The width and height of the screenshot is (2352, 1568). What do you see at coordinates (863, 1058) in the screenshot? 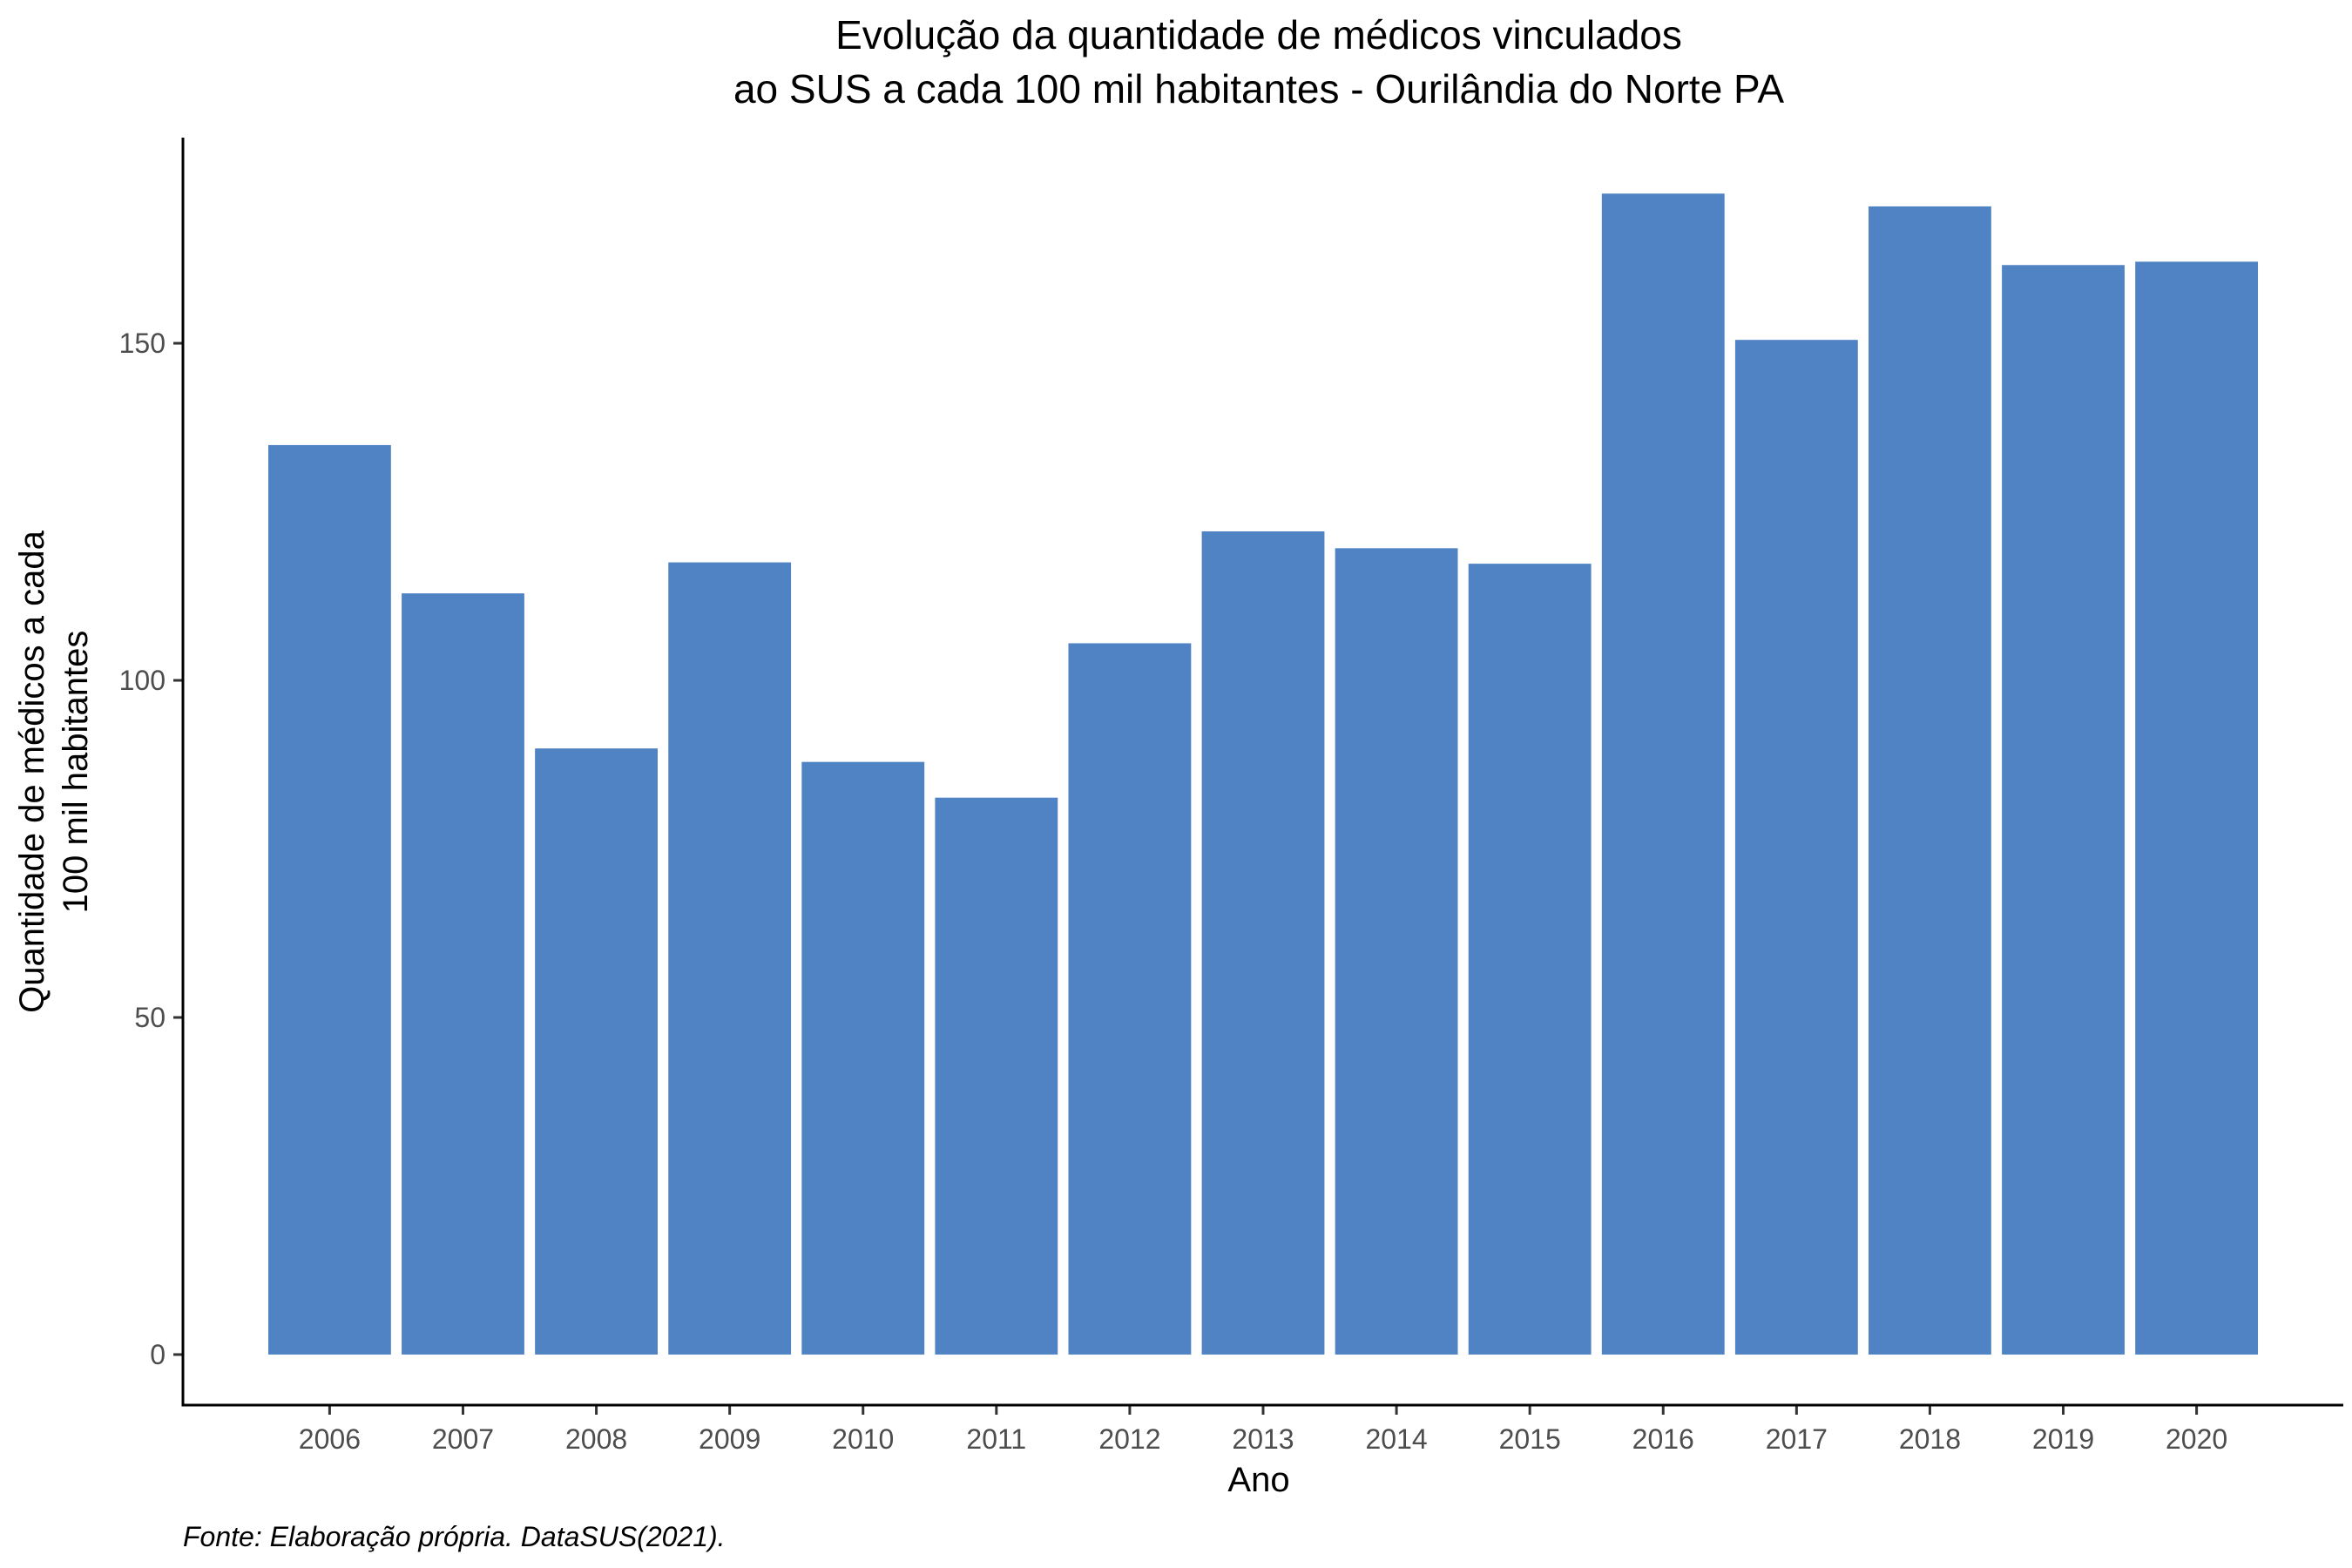
I see `bar-2010` at bounding box center [863, 1058].